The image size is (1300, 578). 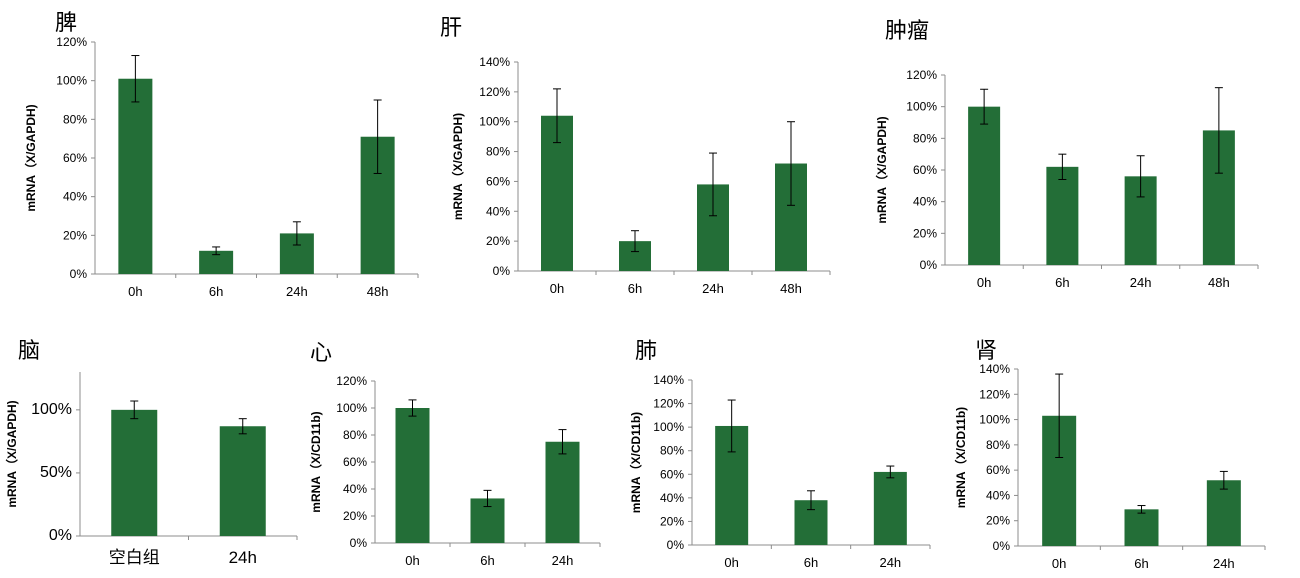 What do you see at coordinates (134, 557) in the screenshot?
I see `x-tick-label: 空白组` at bounding box center [134, 557].